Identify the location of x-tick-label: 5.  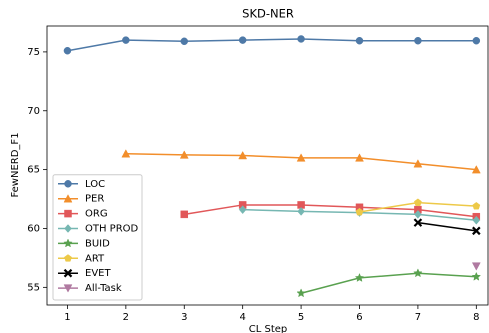
(301, 317).